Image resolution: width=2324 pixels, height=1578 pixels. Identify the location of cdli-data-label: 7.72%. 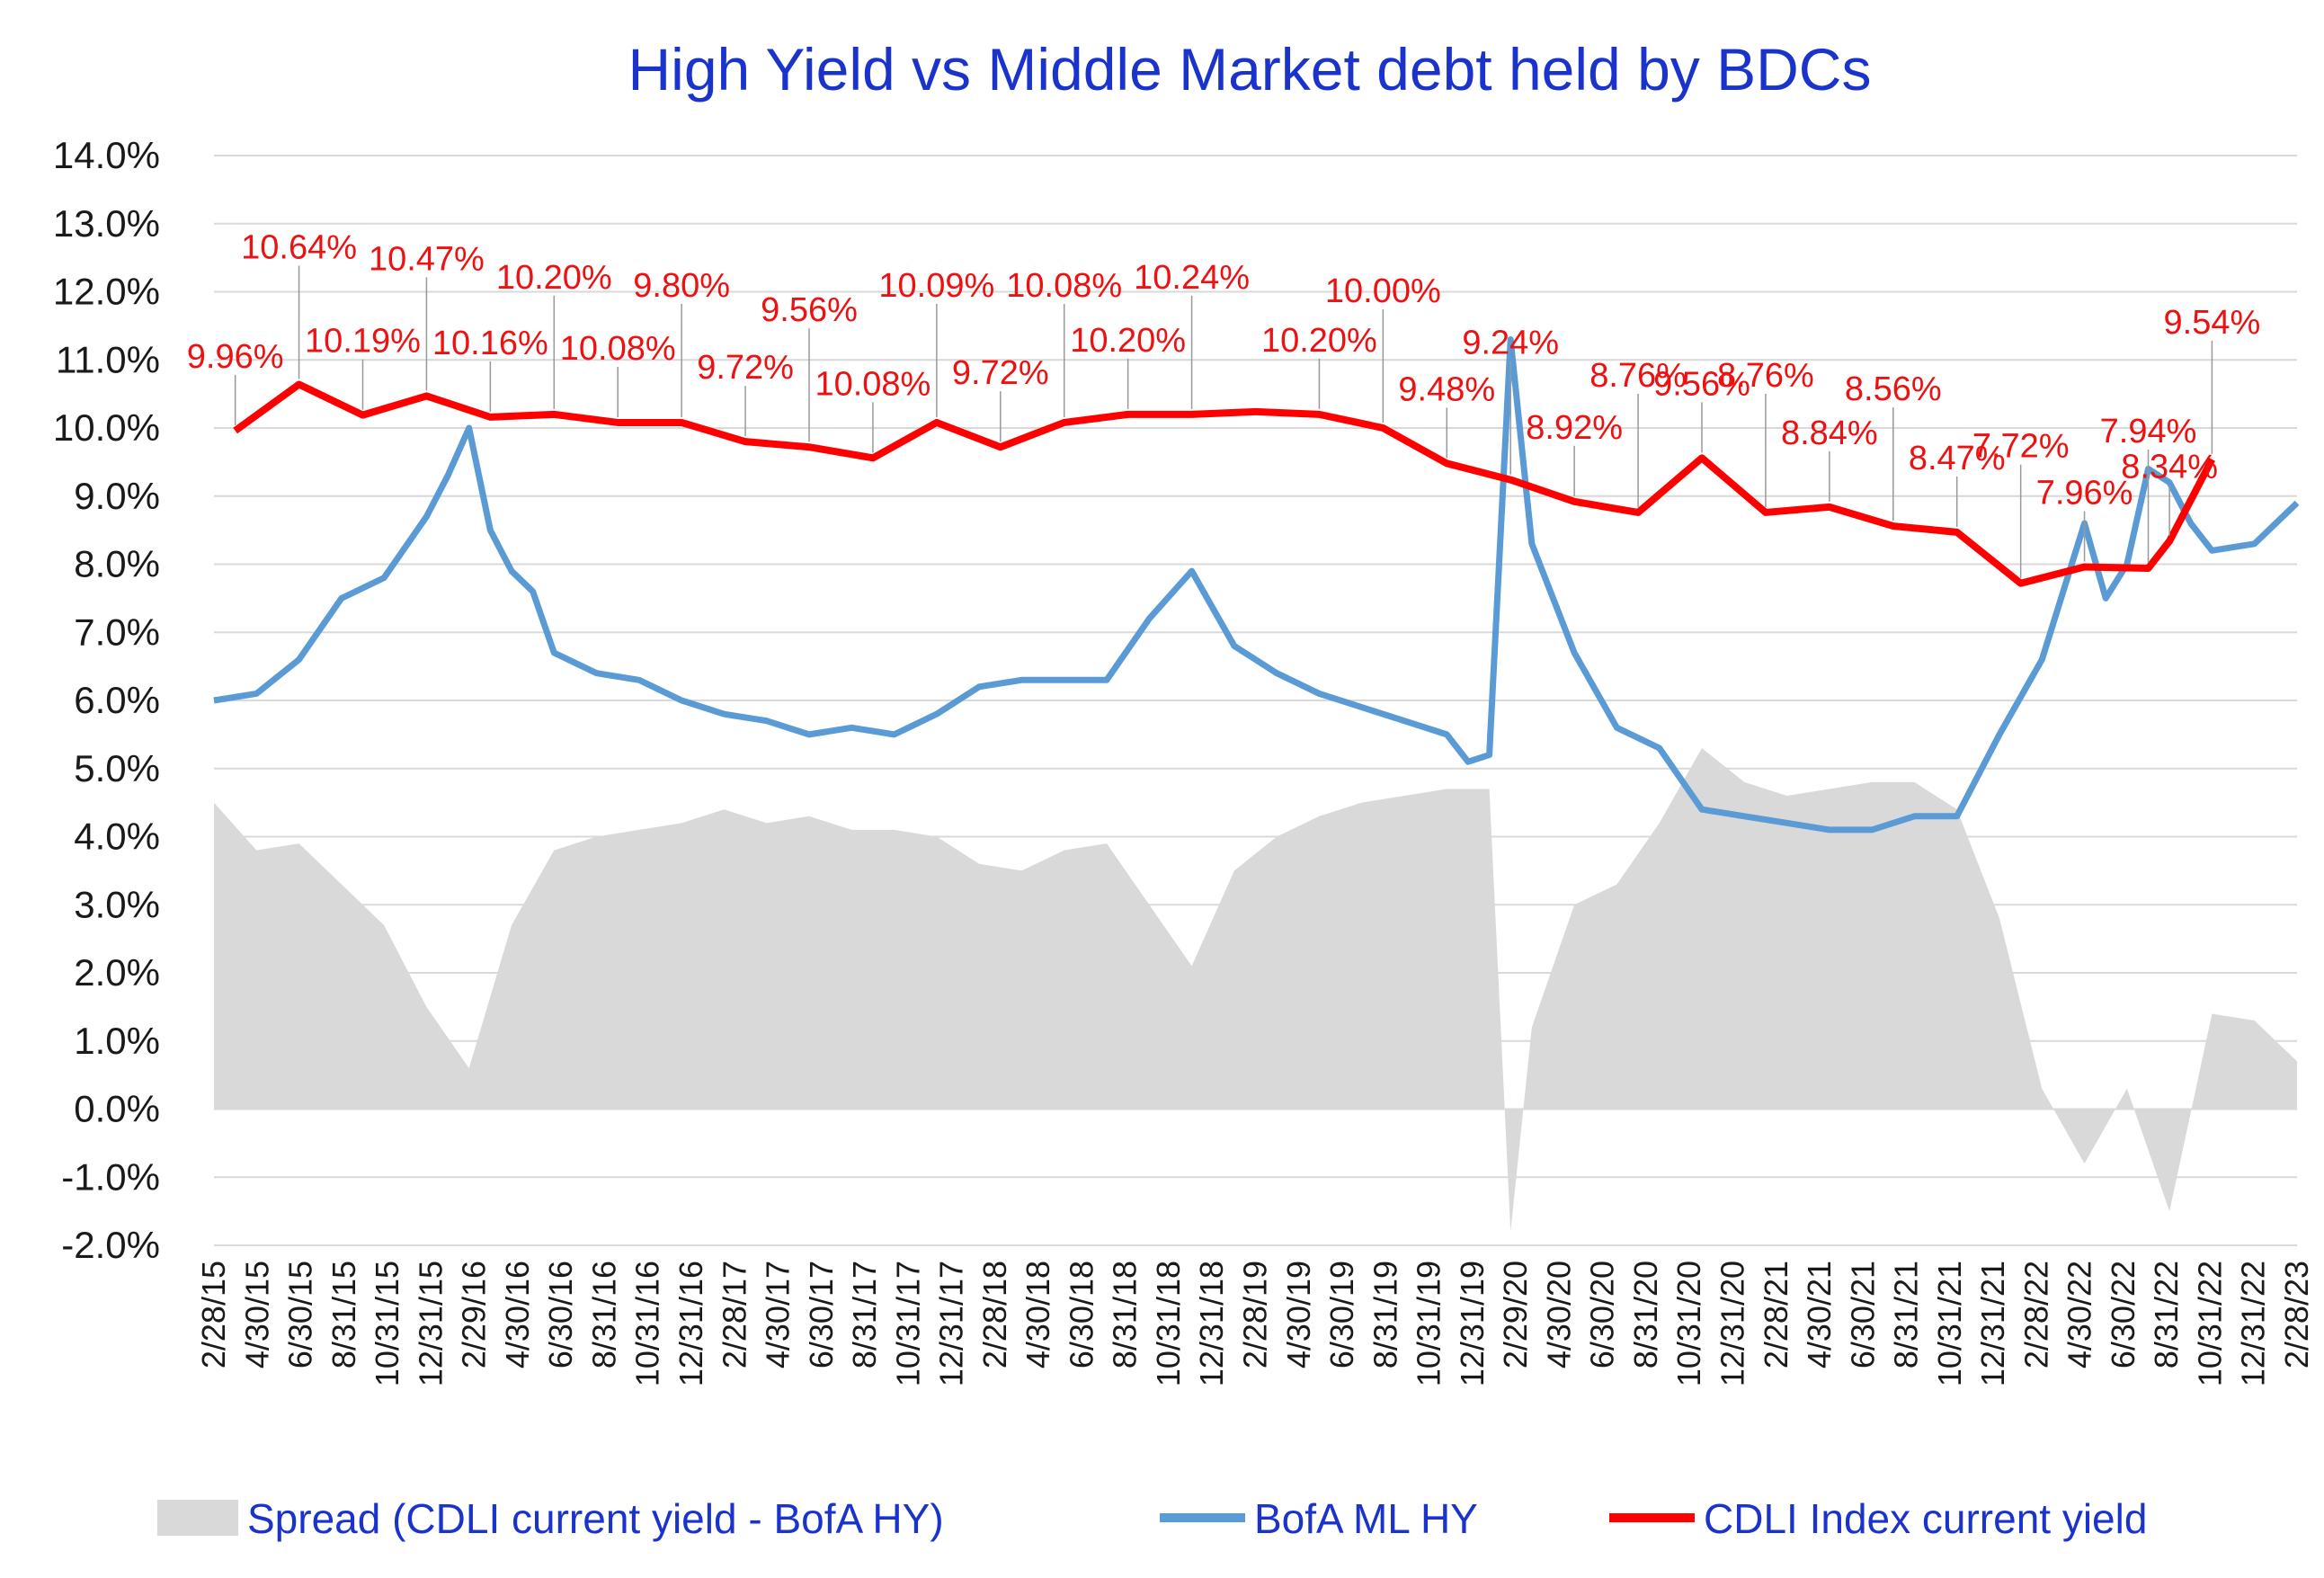
(2021, 447).